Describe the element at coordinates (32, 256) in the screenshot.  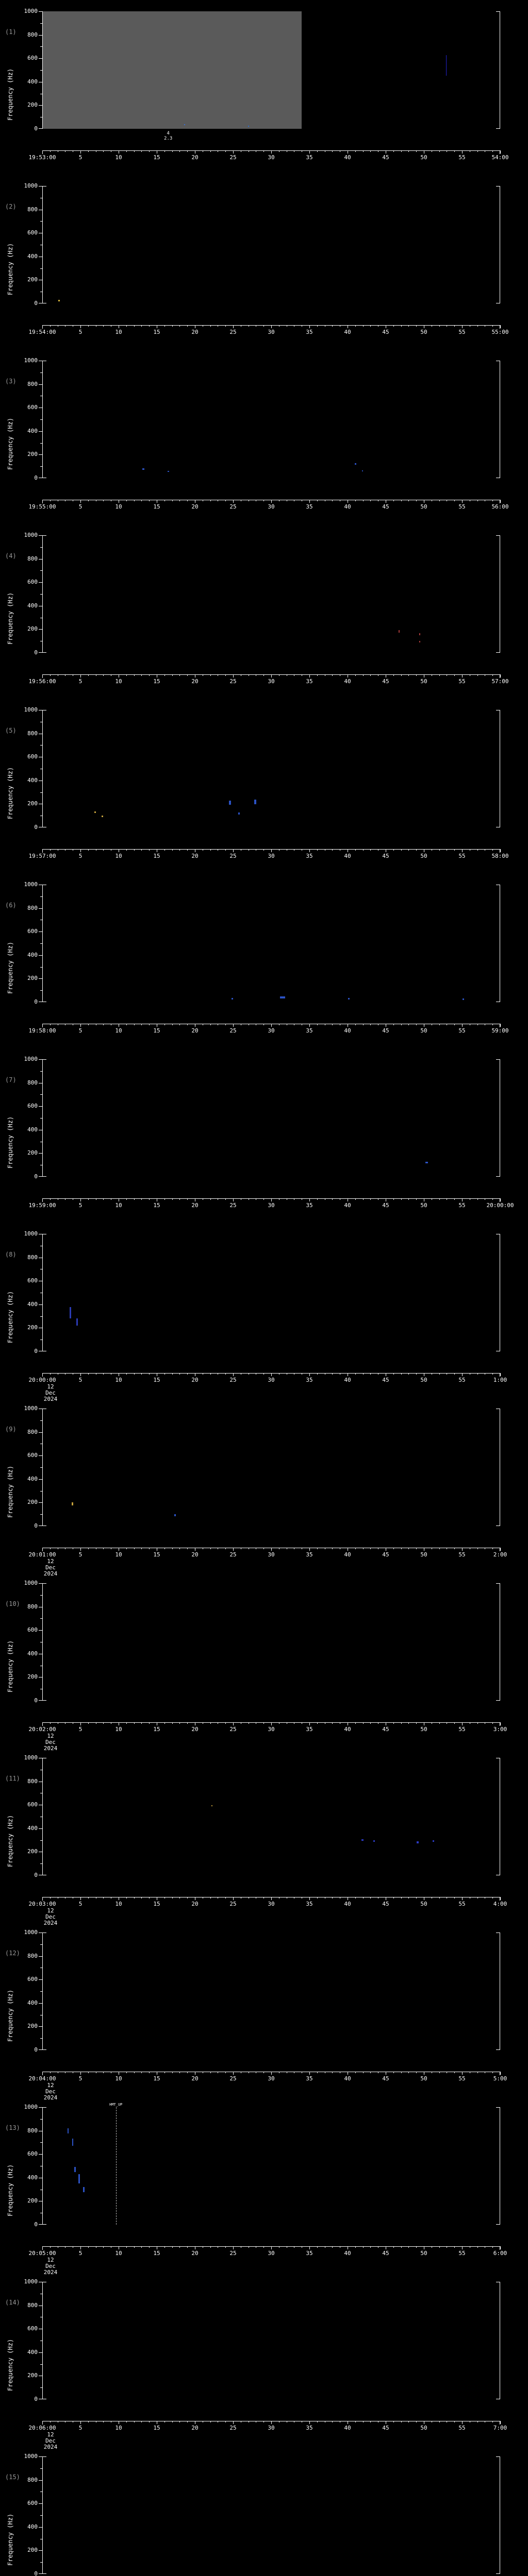
I see `y-axis-tick-label: 400` at that location.